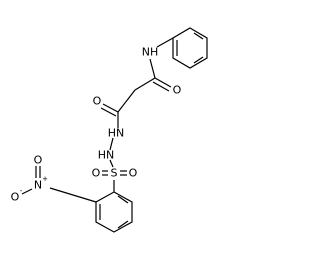 This screenshot has width=320, height=254. What do you see at coordinates (45, 179) in the screenshot?
I see `charge-label: +` at bounding box center [45, 179].